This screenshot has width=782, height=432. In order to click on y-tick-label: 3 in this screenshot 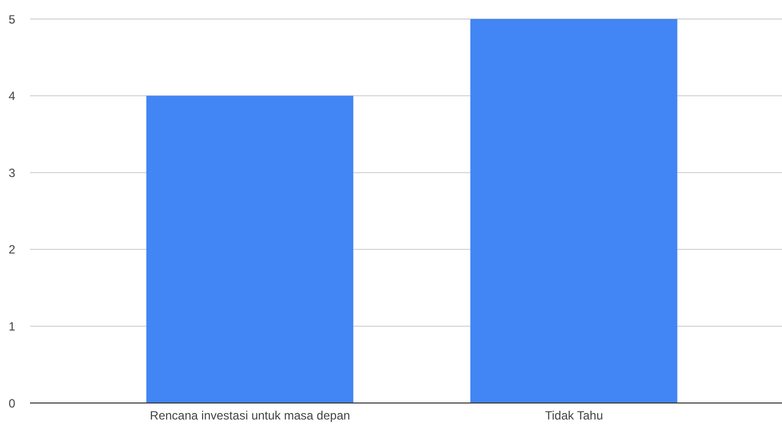, I will do `click(12, 173)`.